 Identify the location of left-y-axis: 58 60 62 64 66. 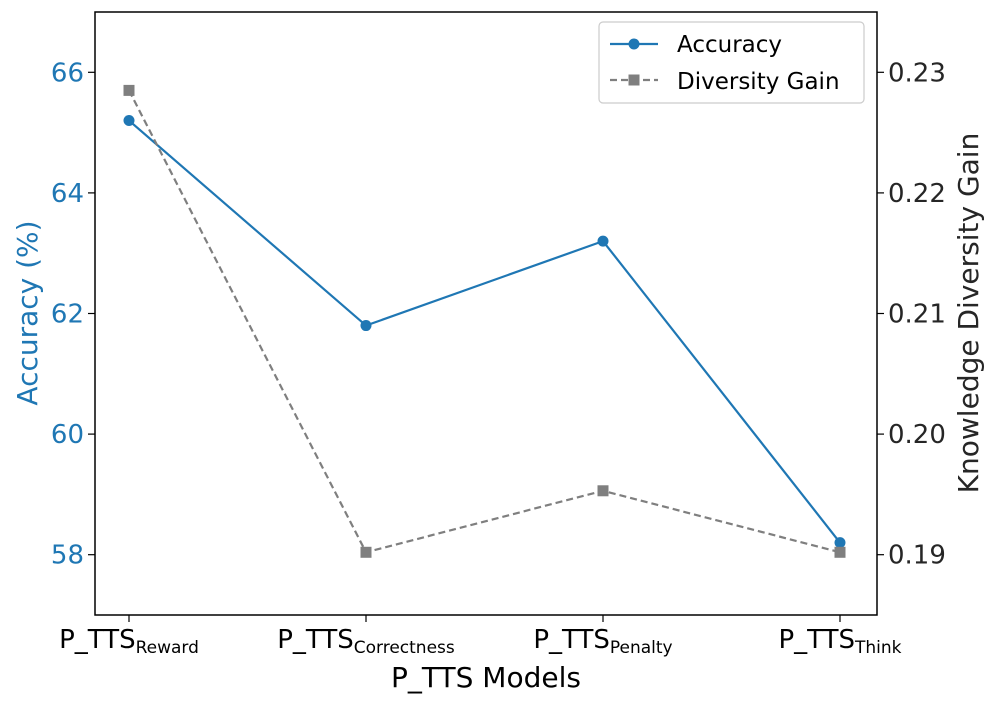
(73, 314).